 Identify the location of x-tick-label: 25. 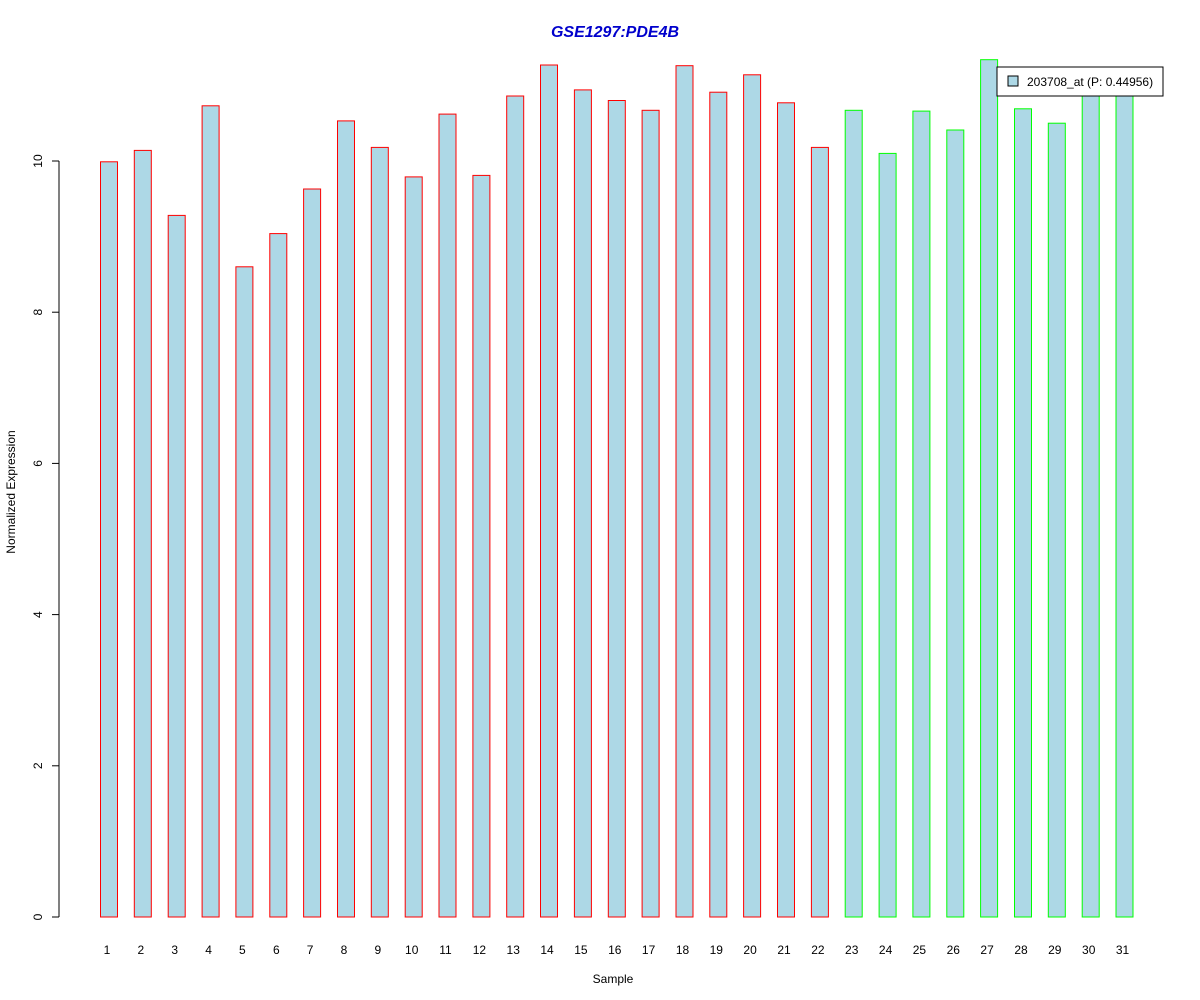
(920, 950).